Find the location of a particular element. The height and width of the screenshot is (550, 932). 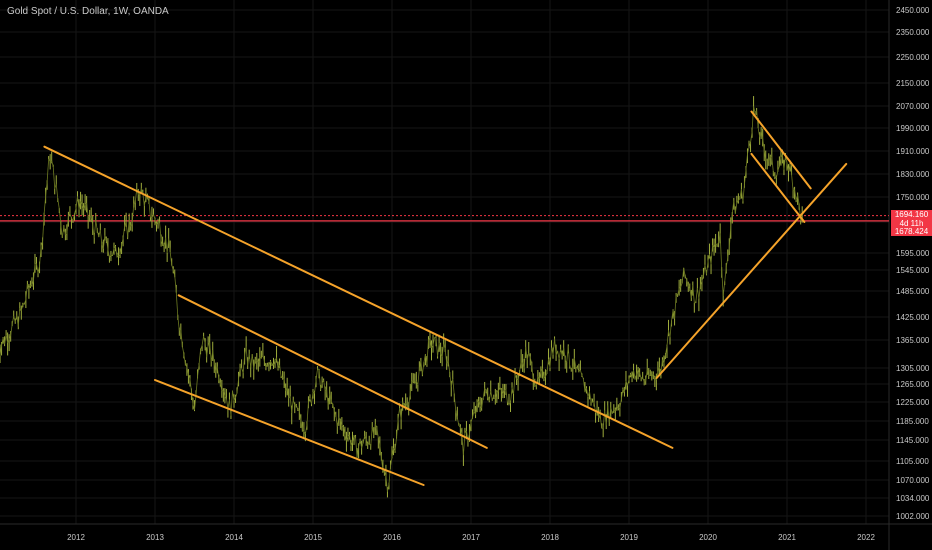

price-tick-label: 2070.000 is located at coordinates (913, 106).